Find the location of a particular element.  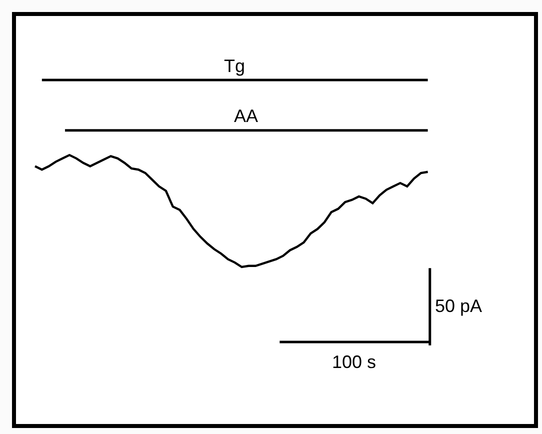

text: Tg is located at coordinates (235, 66).